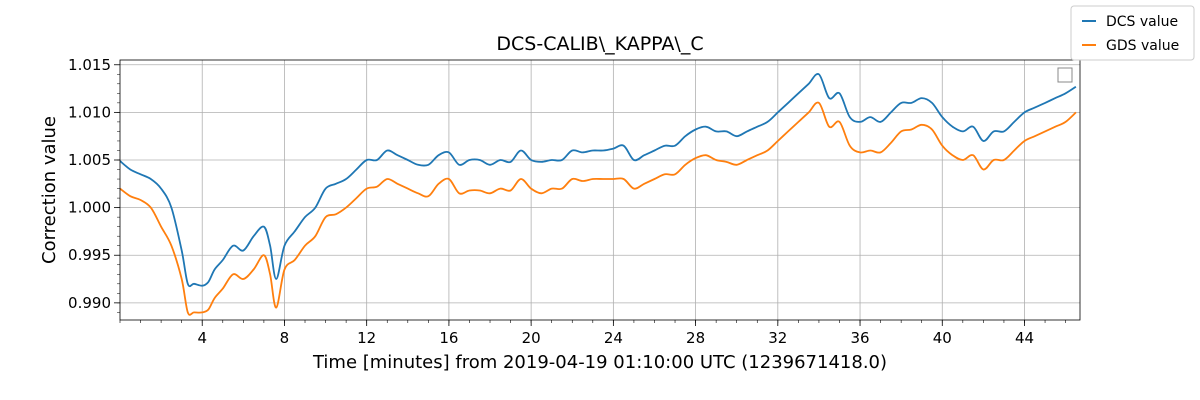 The width and height of the screenshot is (1200, 400). What do you see at coordinates (1024, 338) in the screenshot?
I see `x-tick-label: 44` at bounding box center [1024, 338].